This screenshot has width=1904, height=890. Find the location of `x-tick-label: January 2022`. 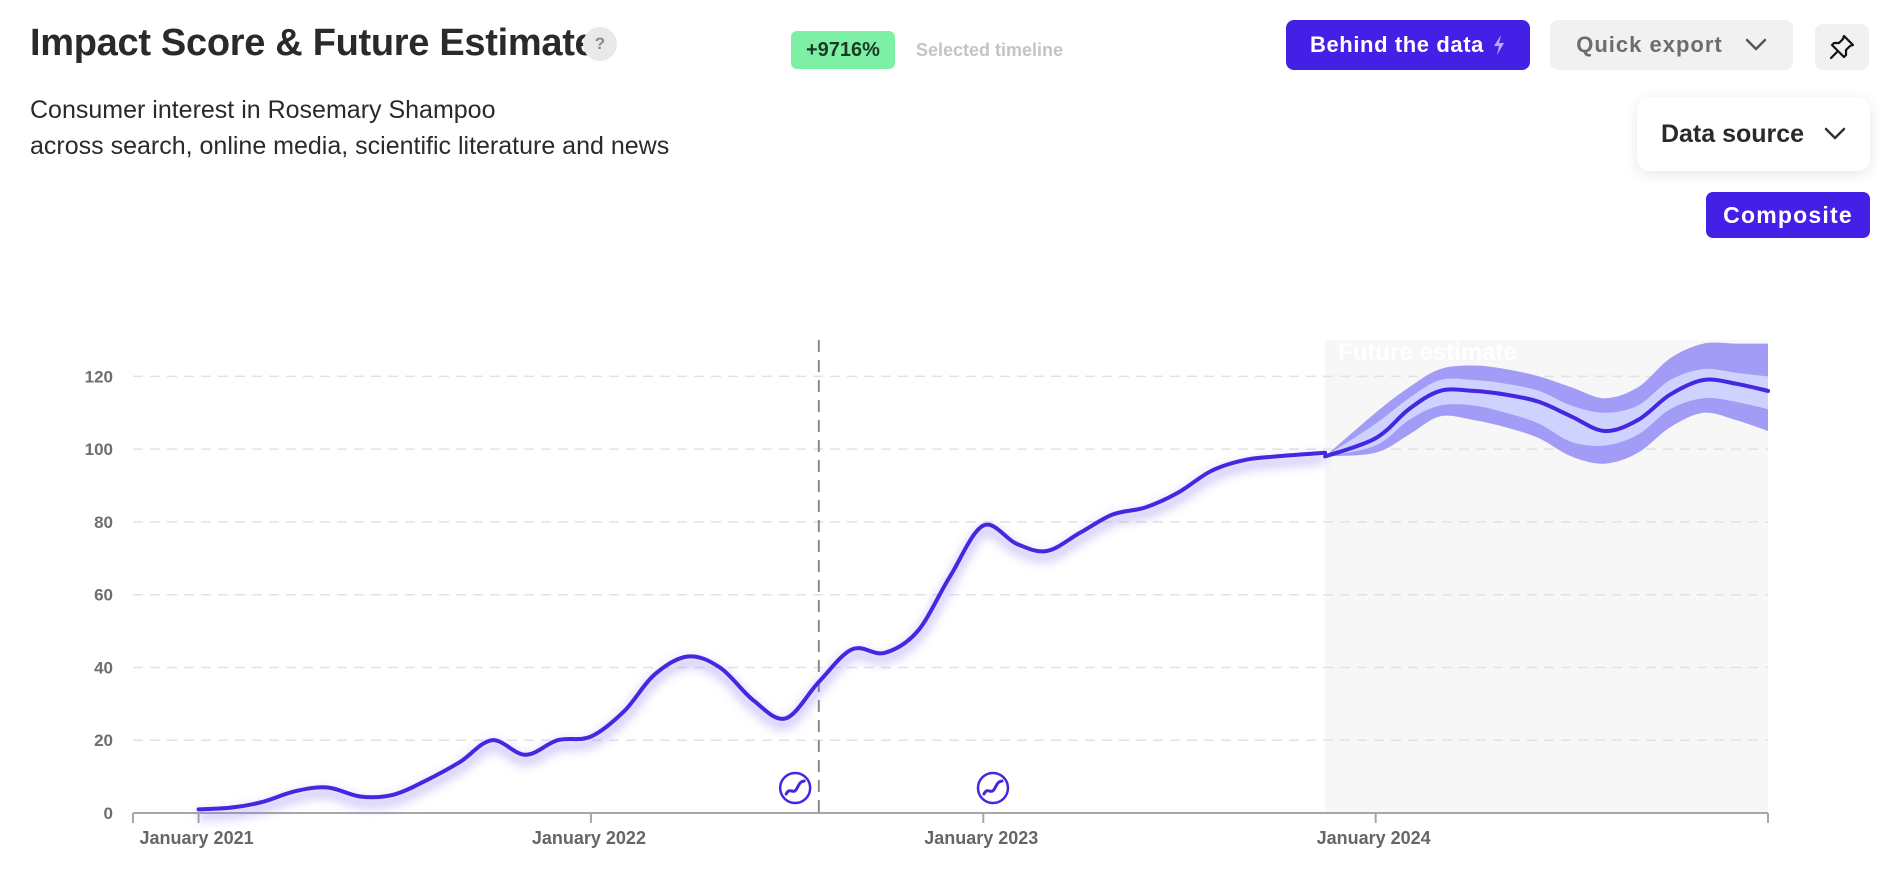

x-tick-label: January 2022 is located at coordinates (589, 838).